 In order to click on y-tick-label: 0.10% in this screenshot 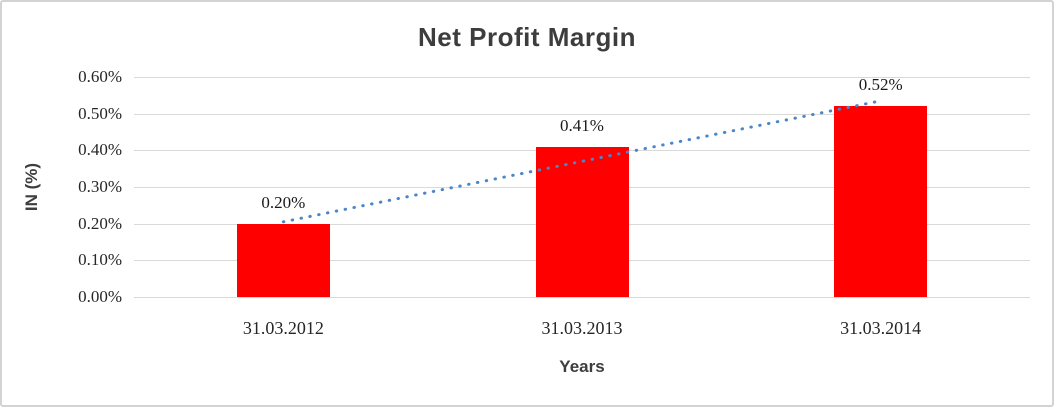, I will do `click(100, 260)`.